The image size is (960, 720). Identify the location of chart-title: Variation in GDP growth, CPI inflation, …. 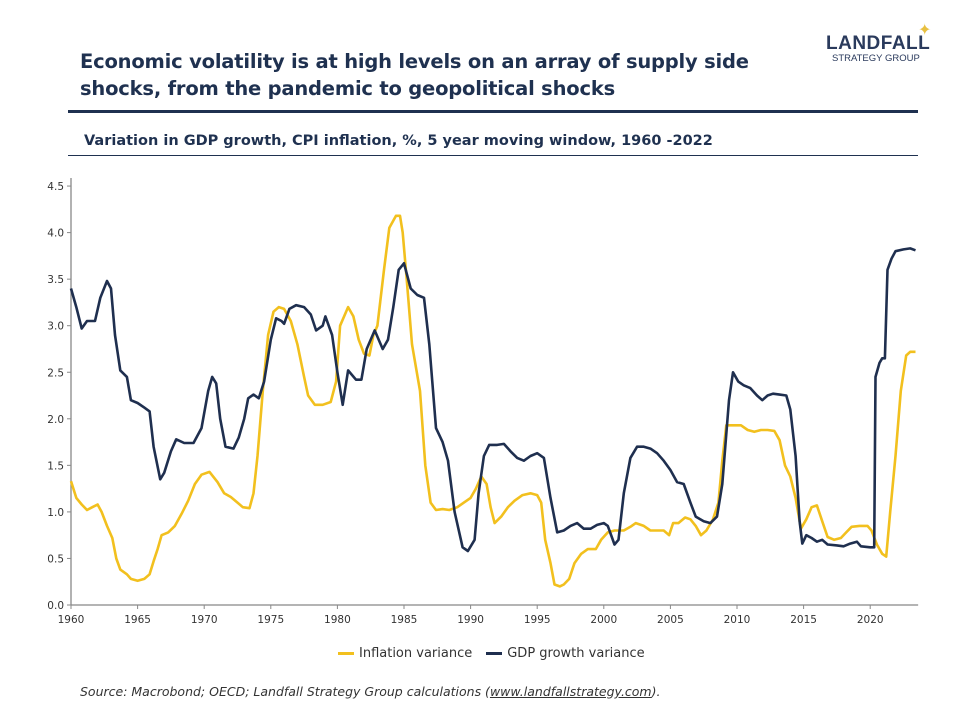
(398, 141).